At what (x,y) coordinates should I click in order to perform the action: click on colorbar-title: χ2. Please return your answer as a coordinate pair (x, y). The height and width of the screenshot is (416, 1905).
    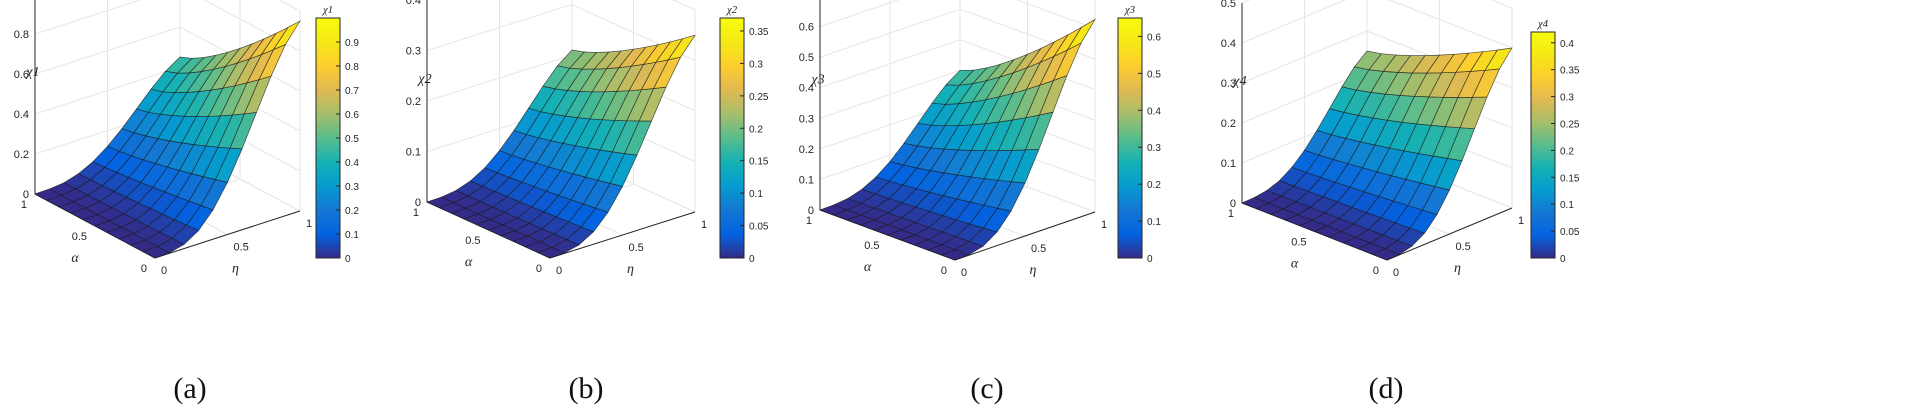
    Looking at the image, I should click on (732, 10).